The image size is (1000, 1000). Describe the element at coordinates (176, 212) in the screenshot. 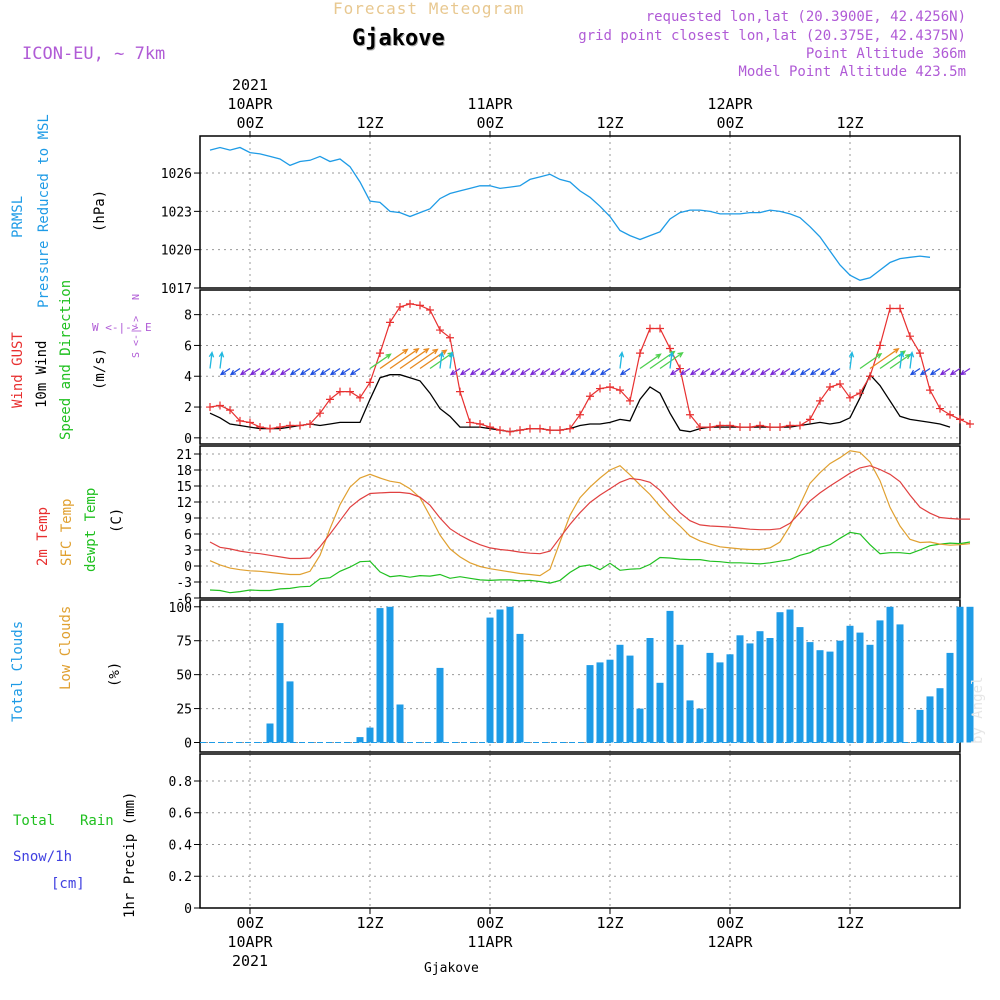

I see `pressure-panel-ytick-label: 1023` at that location.